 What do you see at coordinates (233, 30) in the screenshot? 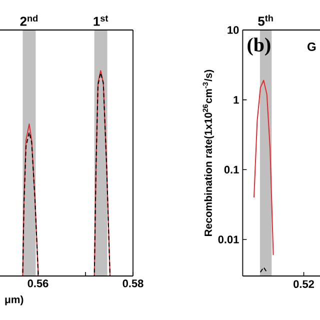
I see `y-tick-label: 10` at bounding box center [233, 30].